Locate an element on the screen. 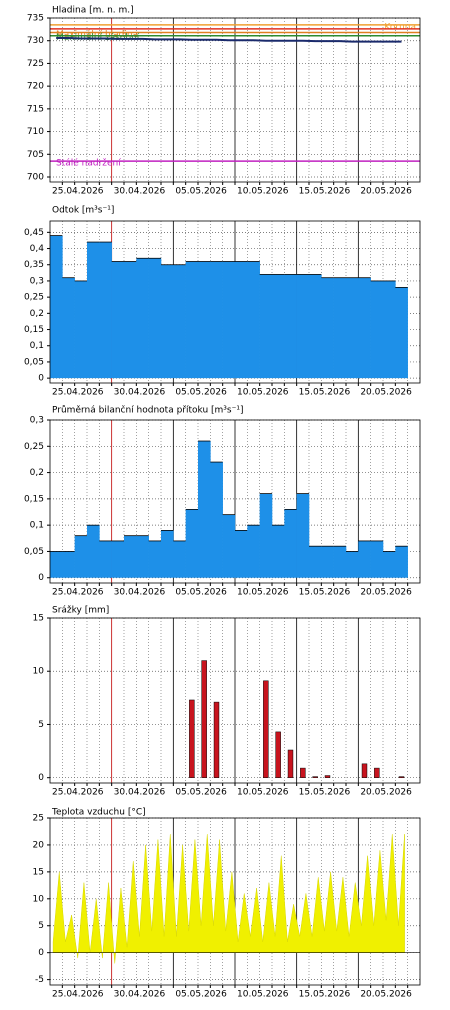 The width and height of the screenshot is (450, 1010). panel-title: Teplota vzduchu [°C] is located at coordinates (98, 813).